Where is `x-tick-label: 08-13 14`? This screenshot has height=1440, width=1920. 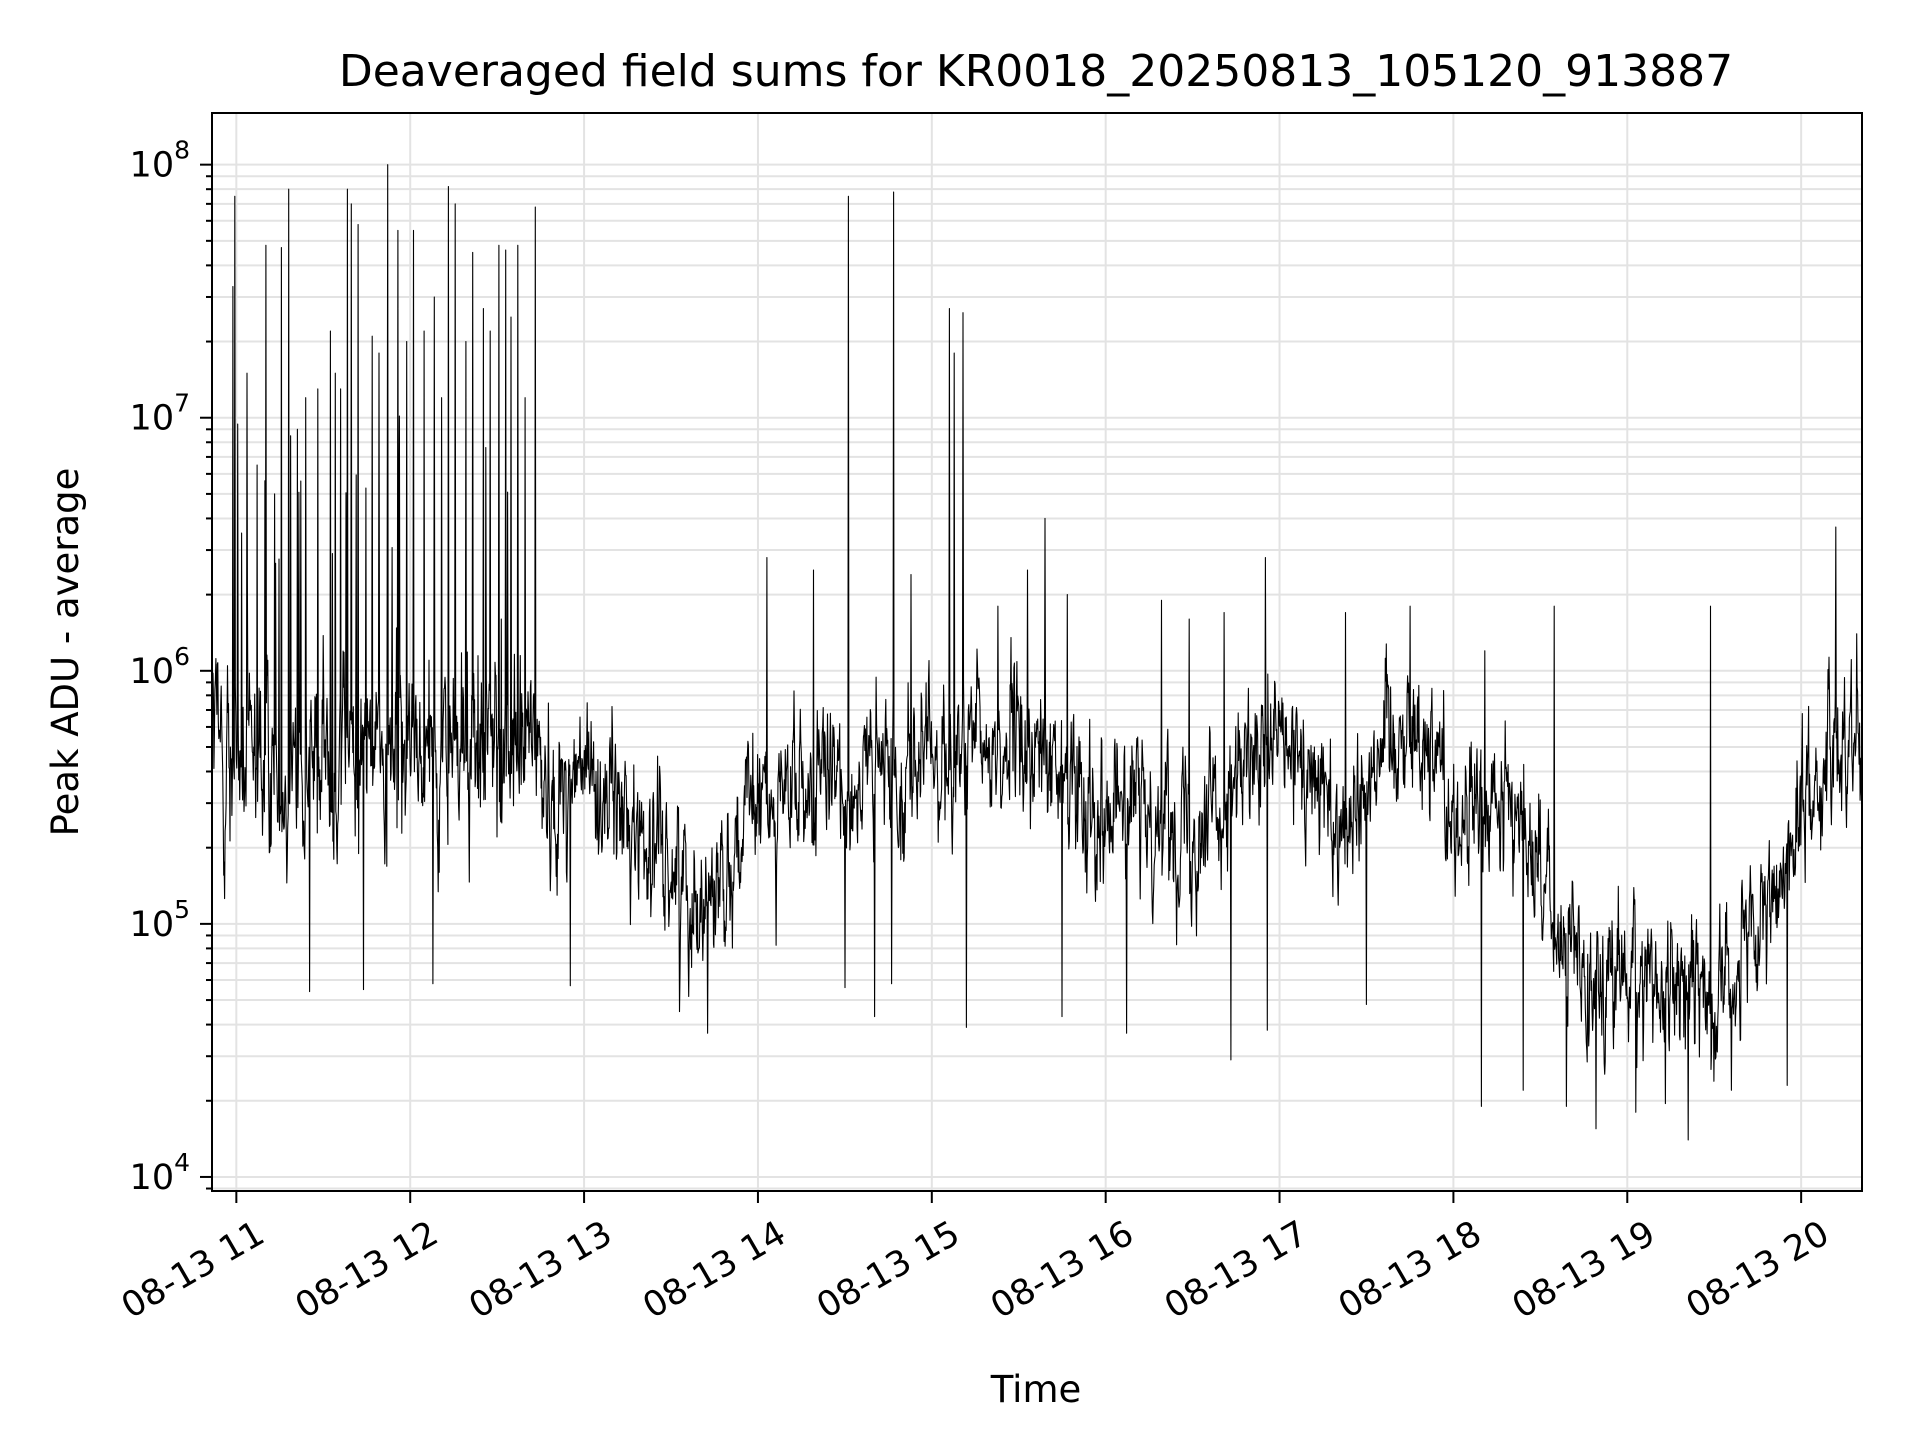
x-tick-label: 08-13 14 is located at coordinates (715, 1270).